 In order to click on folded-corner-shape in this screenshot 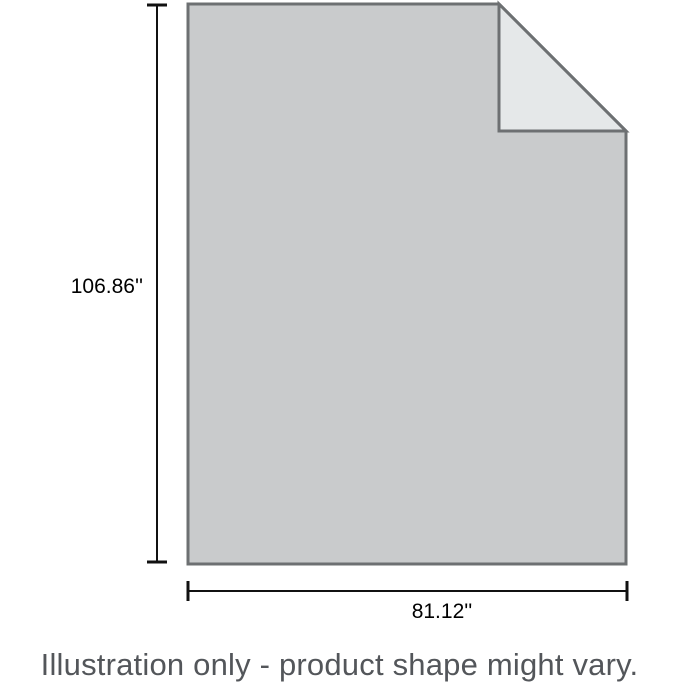, I will do `click(563, 66)`.